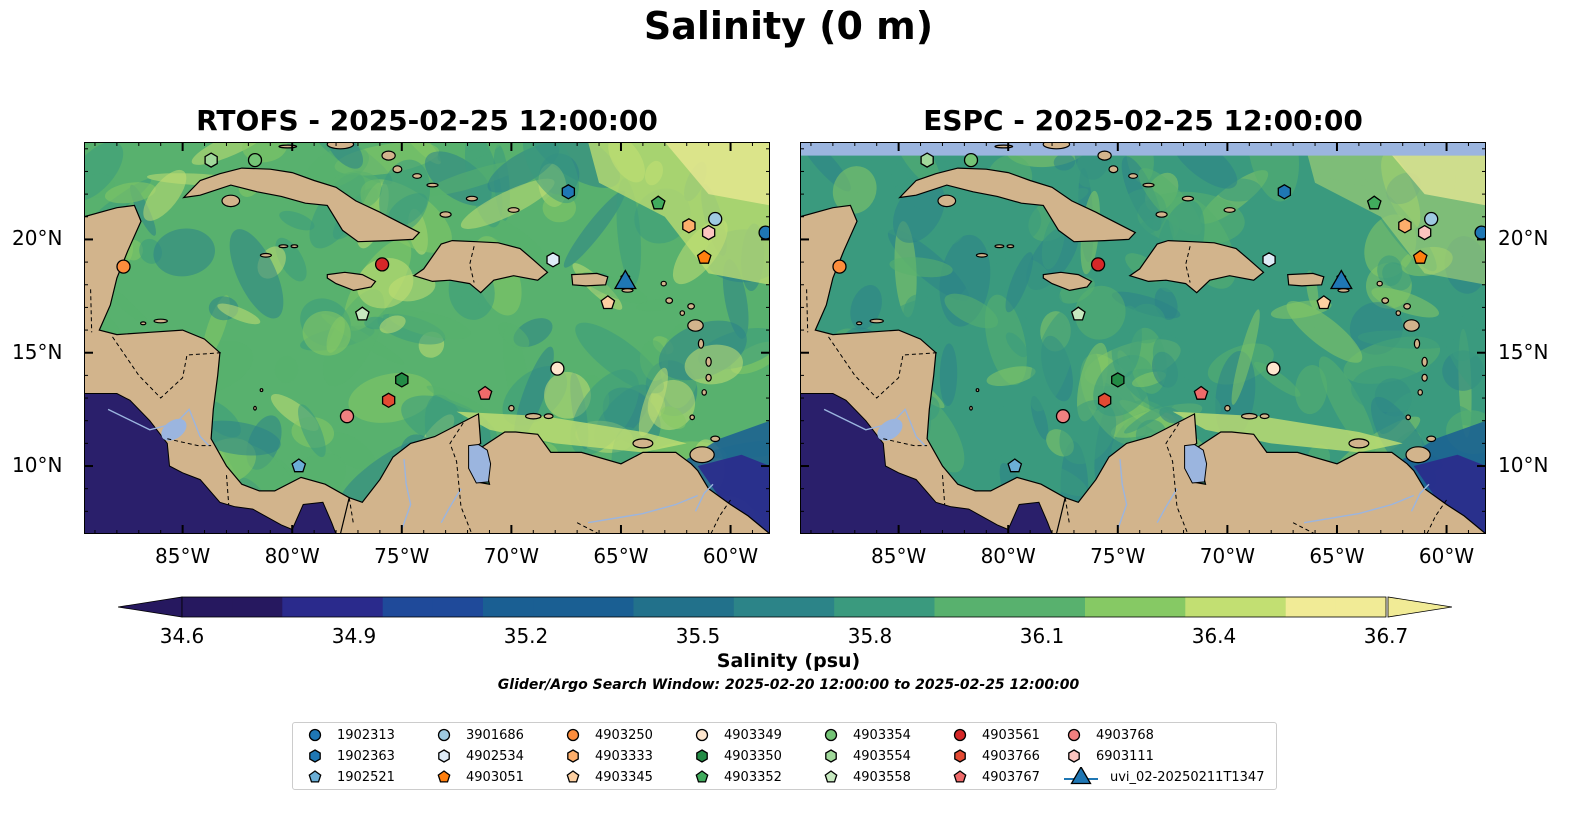 This screenshot has width=1577, height=827. Describe the element at coordinates (590, 279) in the screenshot. I see `land-puerto-rico` at that location.